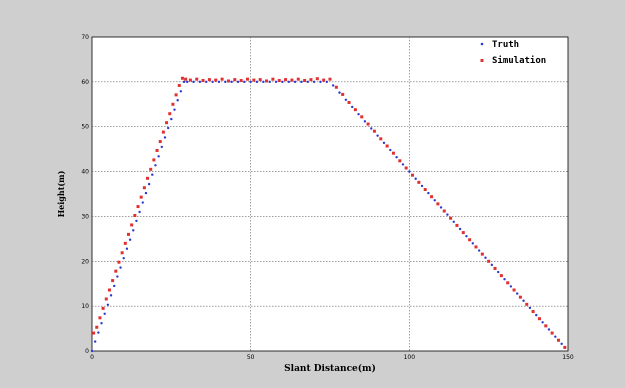 The height and width of the screenshot is (388, 625). I want to click on x-tick-label: 50, so click(251, 357).